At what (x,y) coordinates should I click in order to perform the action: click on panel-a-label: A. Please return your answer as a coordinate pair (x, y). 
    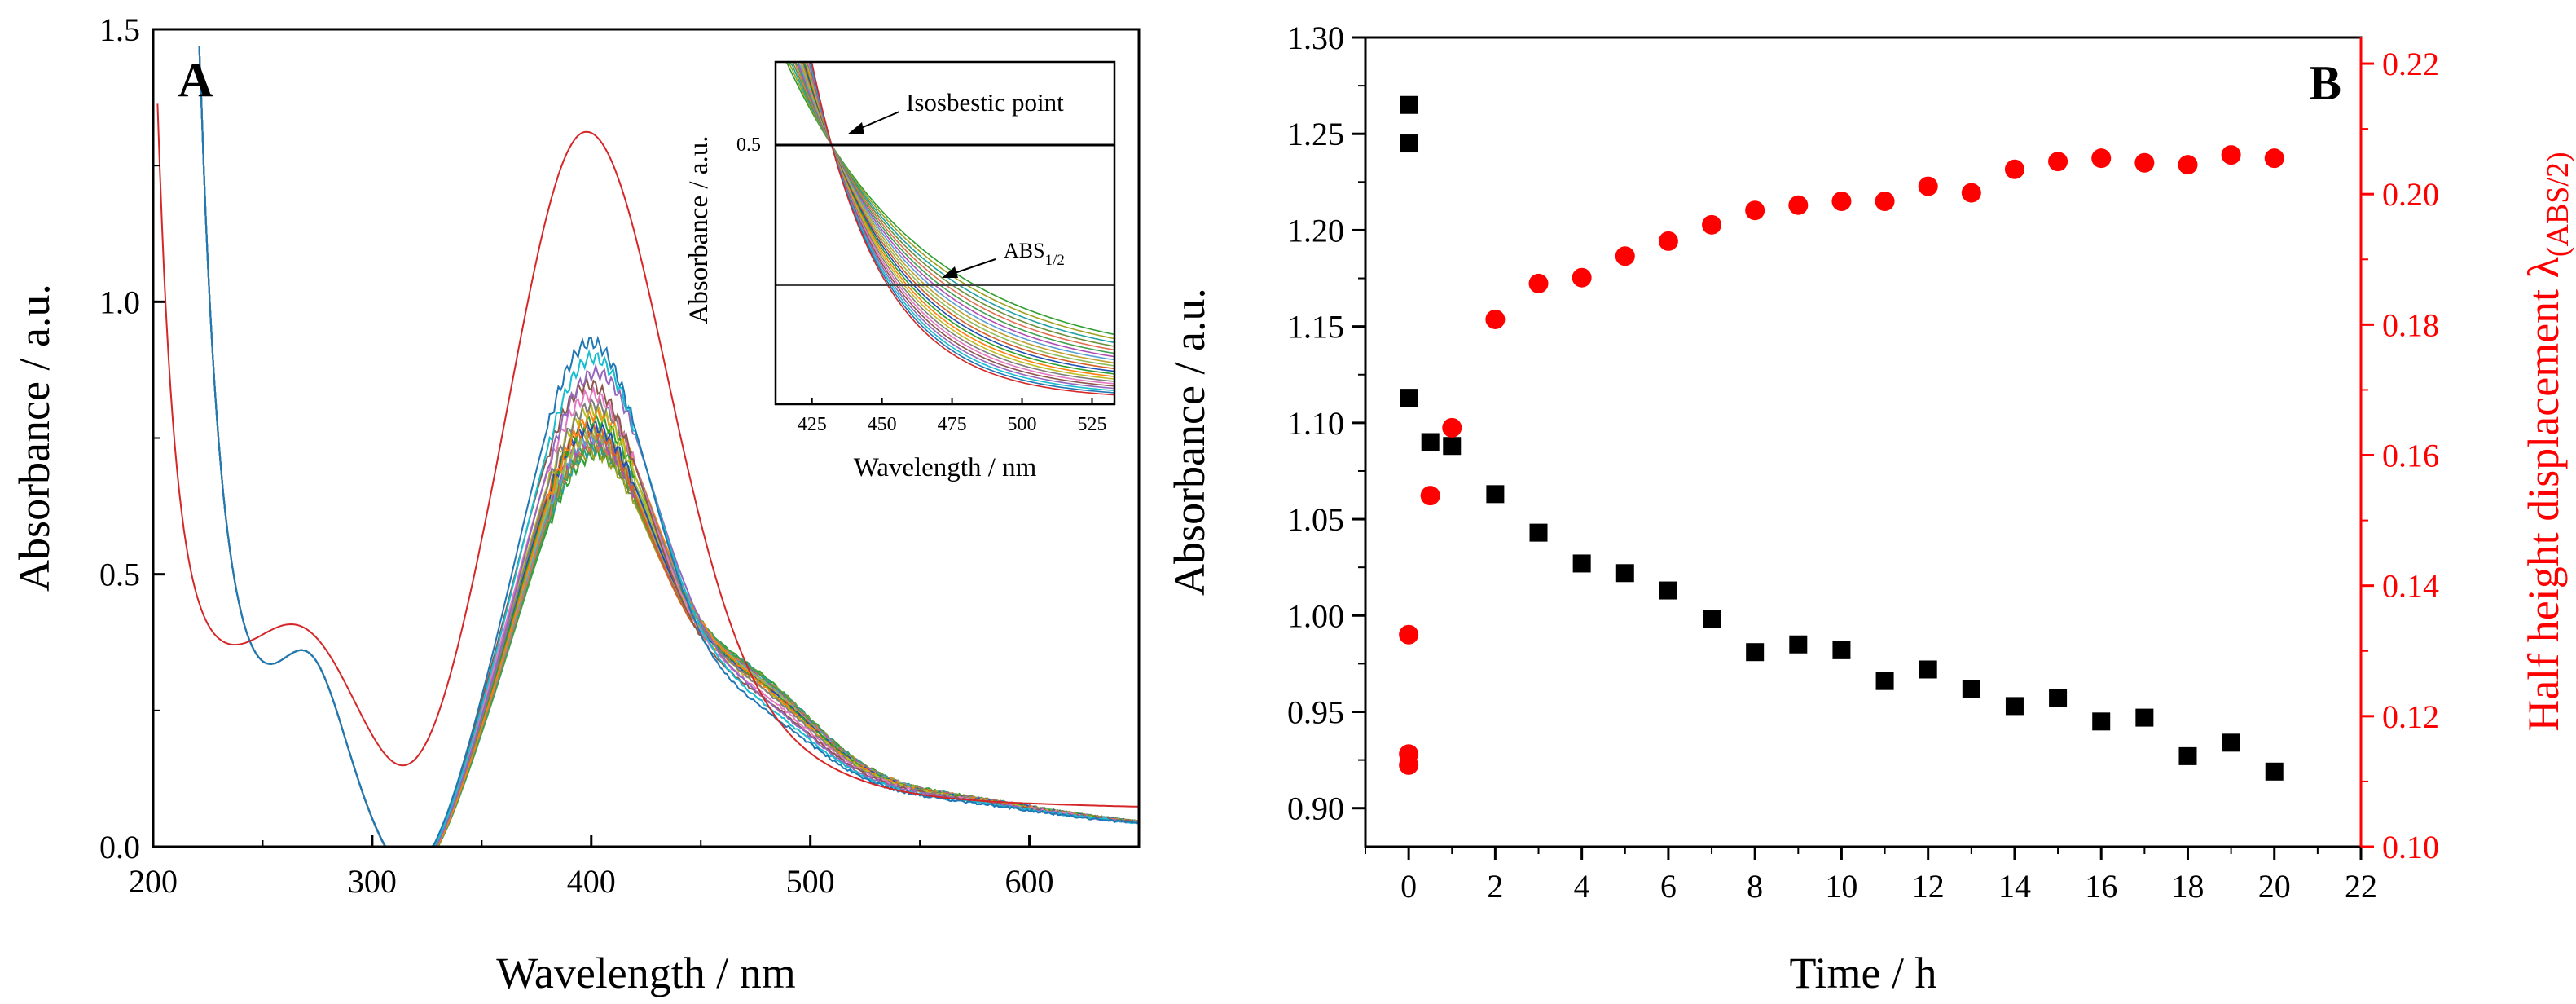
    Looking at the image, I should click on (195, 80).